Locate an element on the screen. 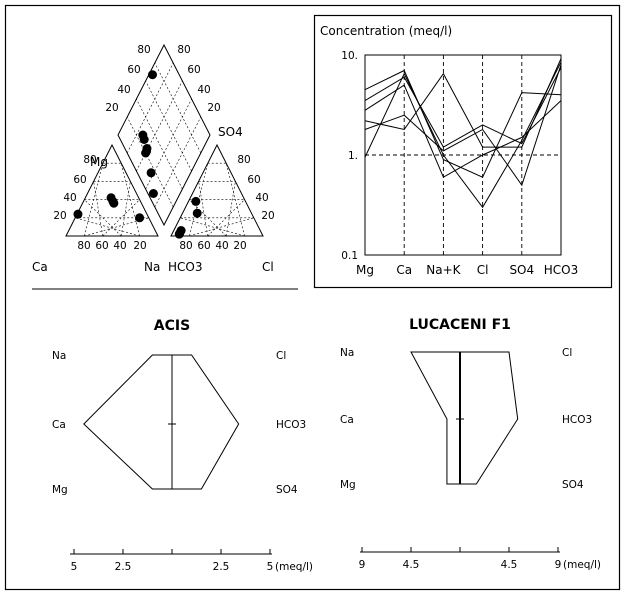 The height and width of the screenshot is (595, 625). piper-right-triangle is located at coordinates (217, 190).